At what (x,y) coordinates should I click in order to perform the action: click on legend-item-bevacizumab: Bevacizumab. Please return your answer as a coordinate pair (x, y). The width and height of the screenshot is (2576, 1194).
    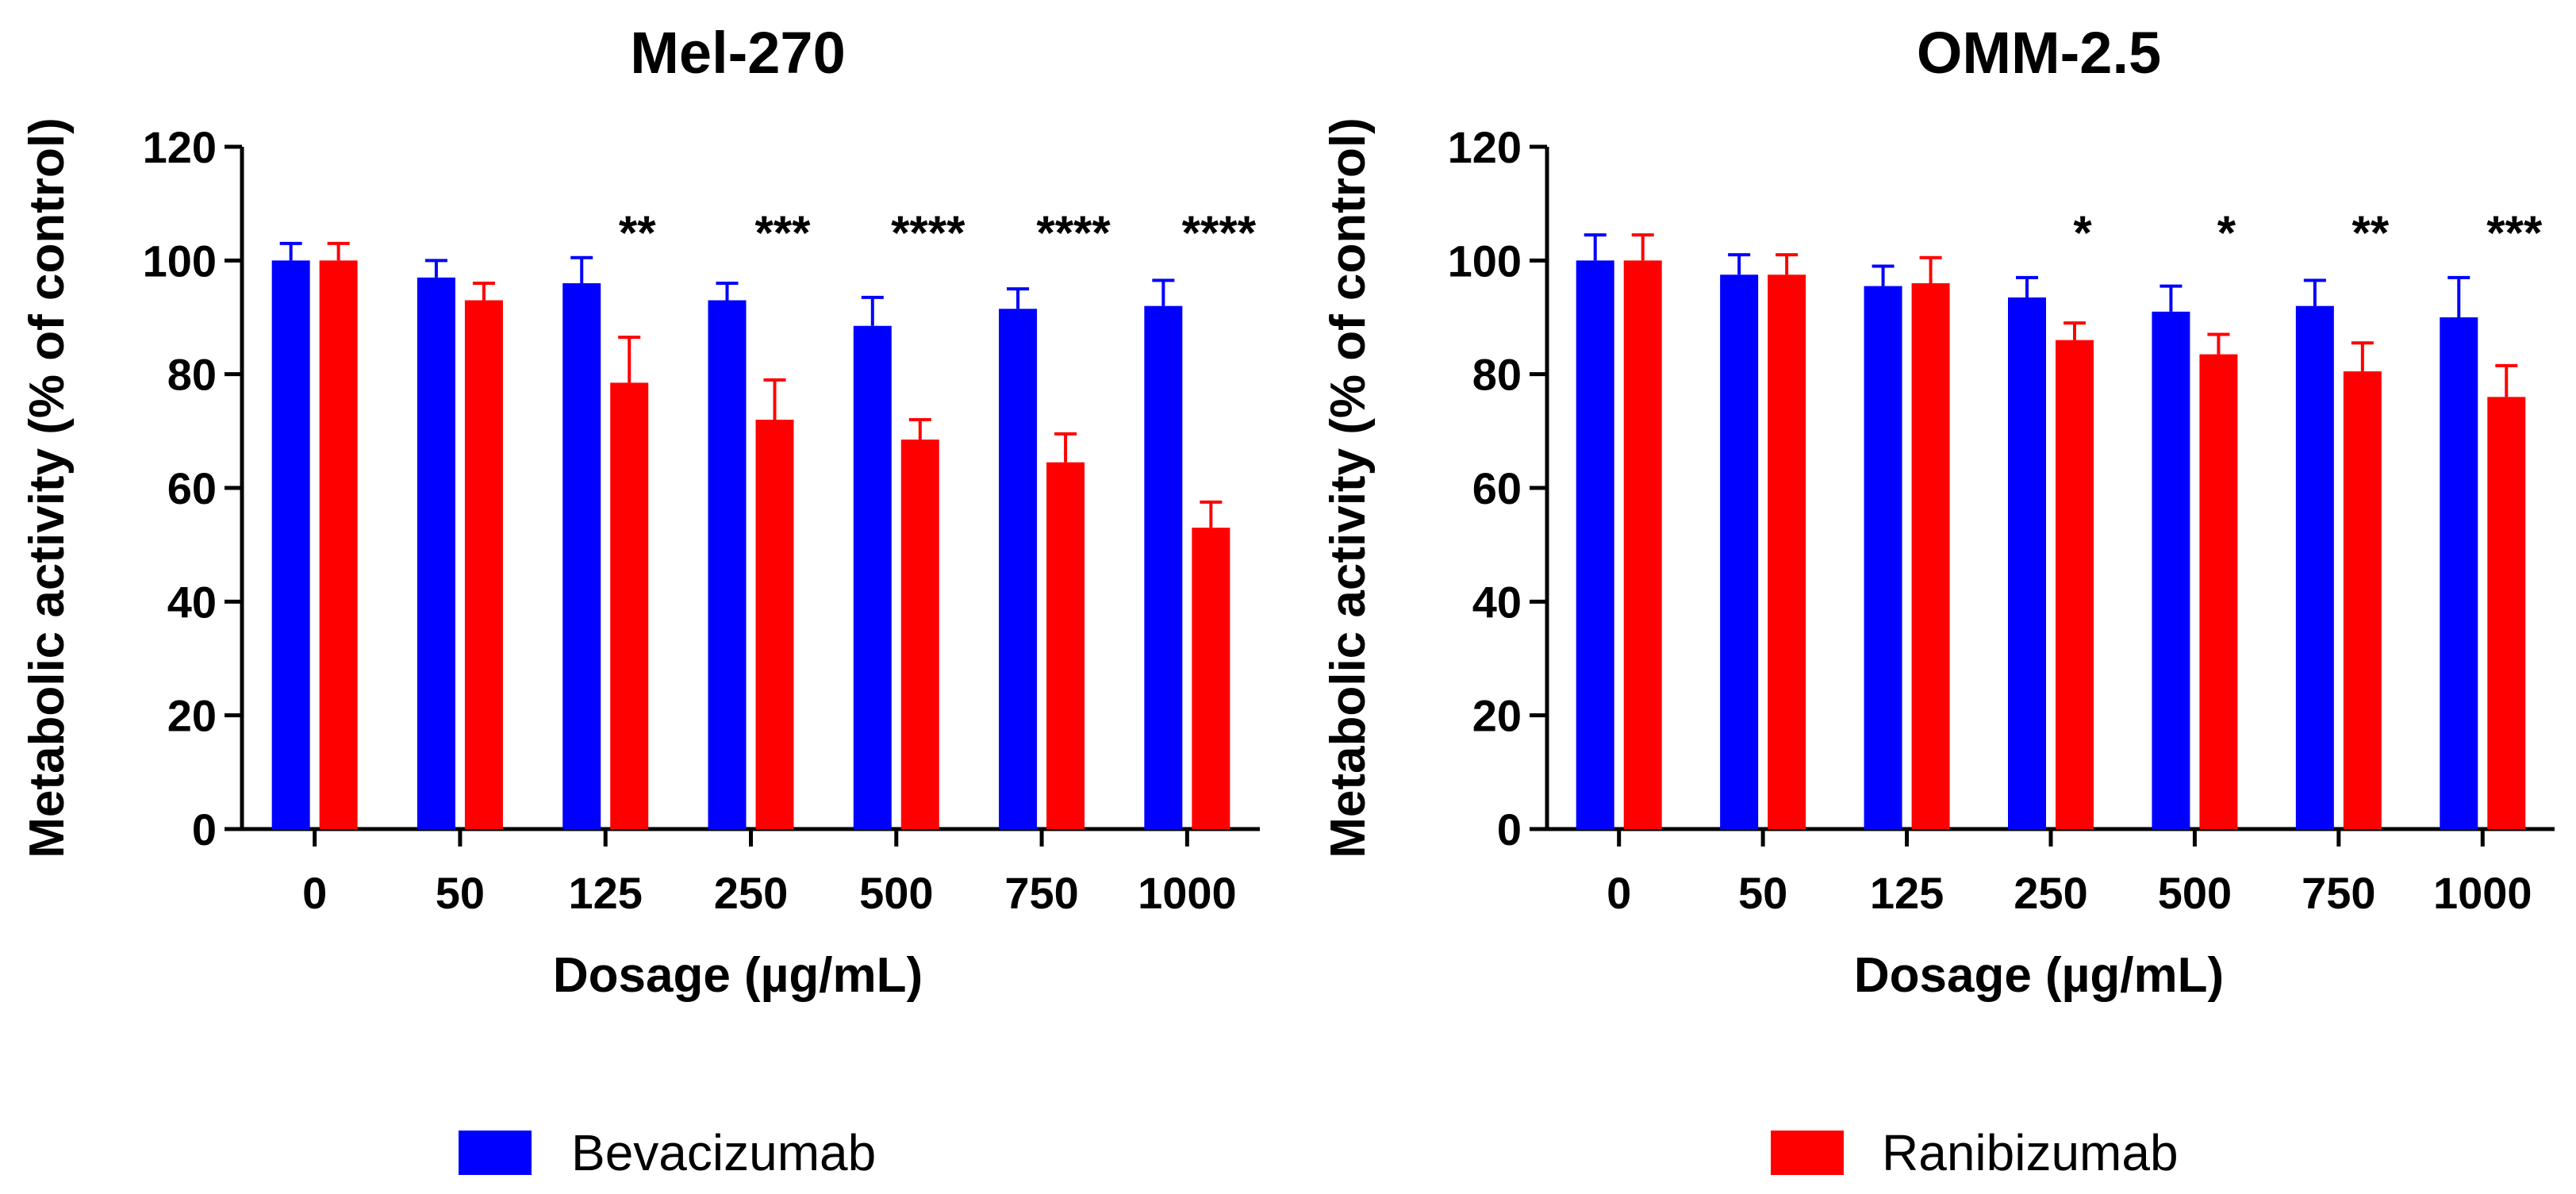
    Looking at the image, I should click on (667, 1153).